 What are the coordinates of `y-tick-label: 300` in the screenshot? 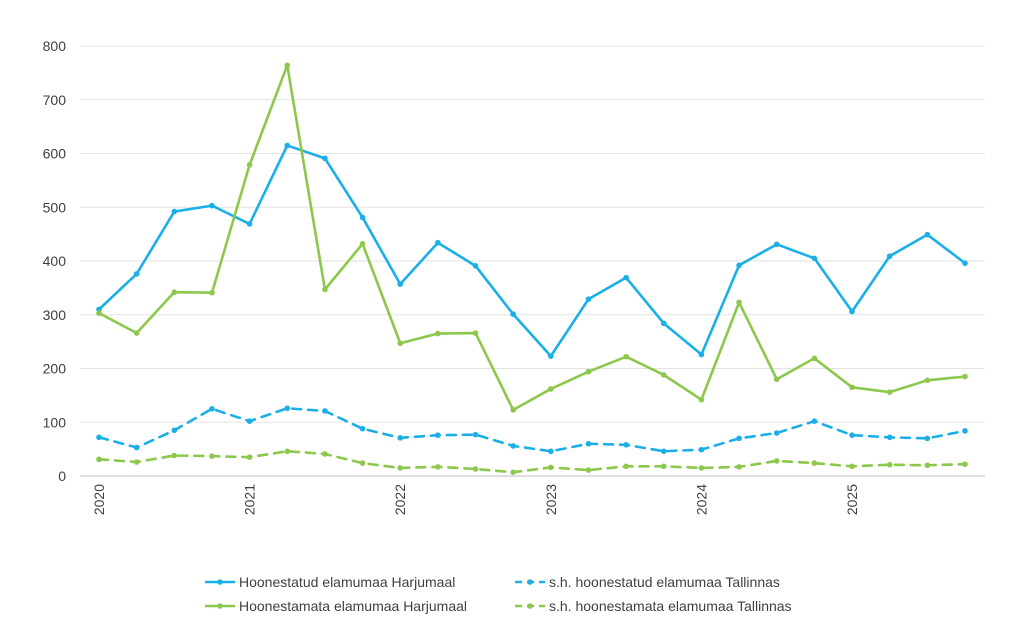 It's located at (55, 315).